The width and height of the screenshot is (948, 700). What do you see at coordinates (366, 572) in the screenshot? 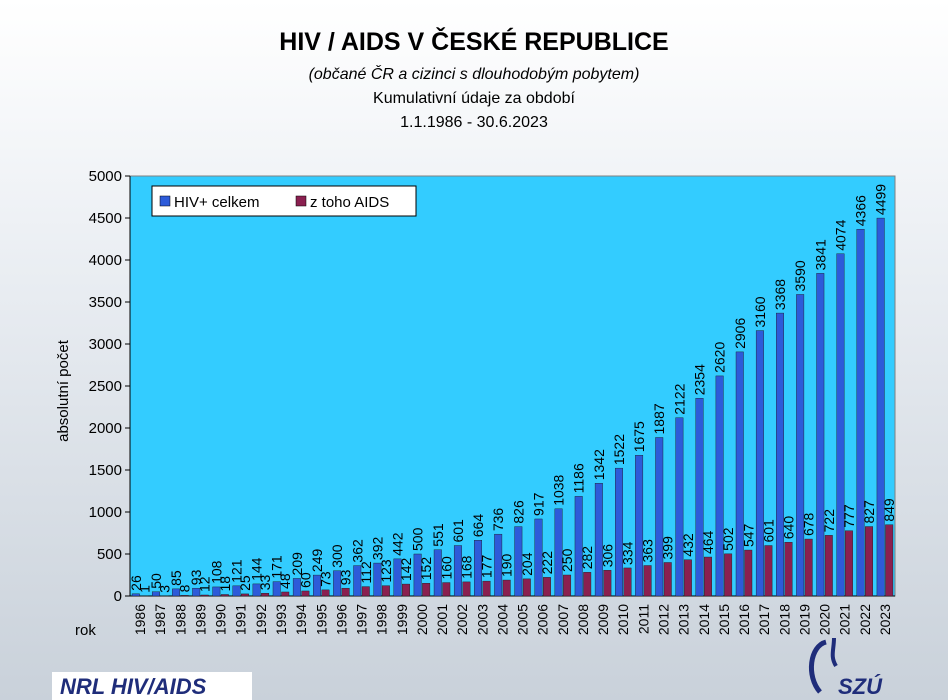
I see `data-label: 112` at bounding box center [366, 572].